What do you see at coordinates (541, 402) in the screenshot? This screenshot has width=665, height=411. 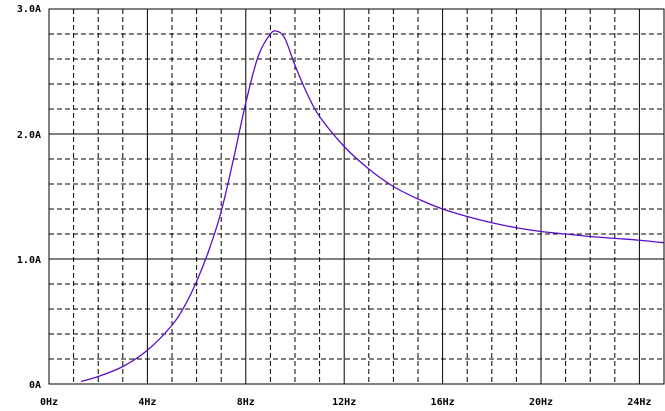 I see `x-tick-label: 20Hz` at bounding box center [541, 402].